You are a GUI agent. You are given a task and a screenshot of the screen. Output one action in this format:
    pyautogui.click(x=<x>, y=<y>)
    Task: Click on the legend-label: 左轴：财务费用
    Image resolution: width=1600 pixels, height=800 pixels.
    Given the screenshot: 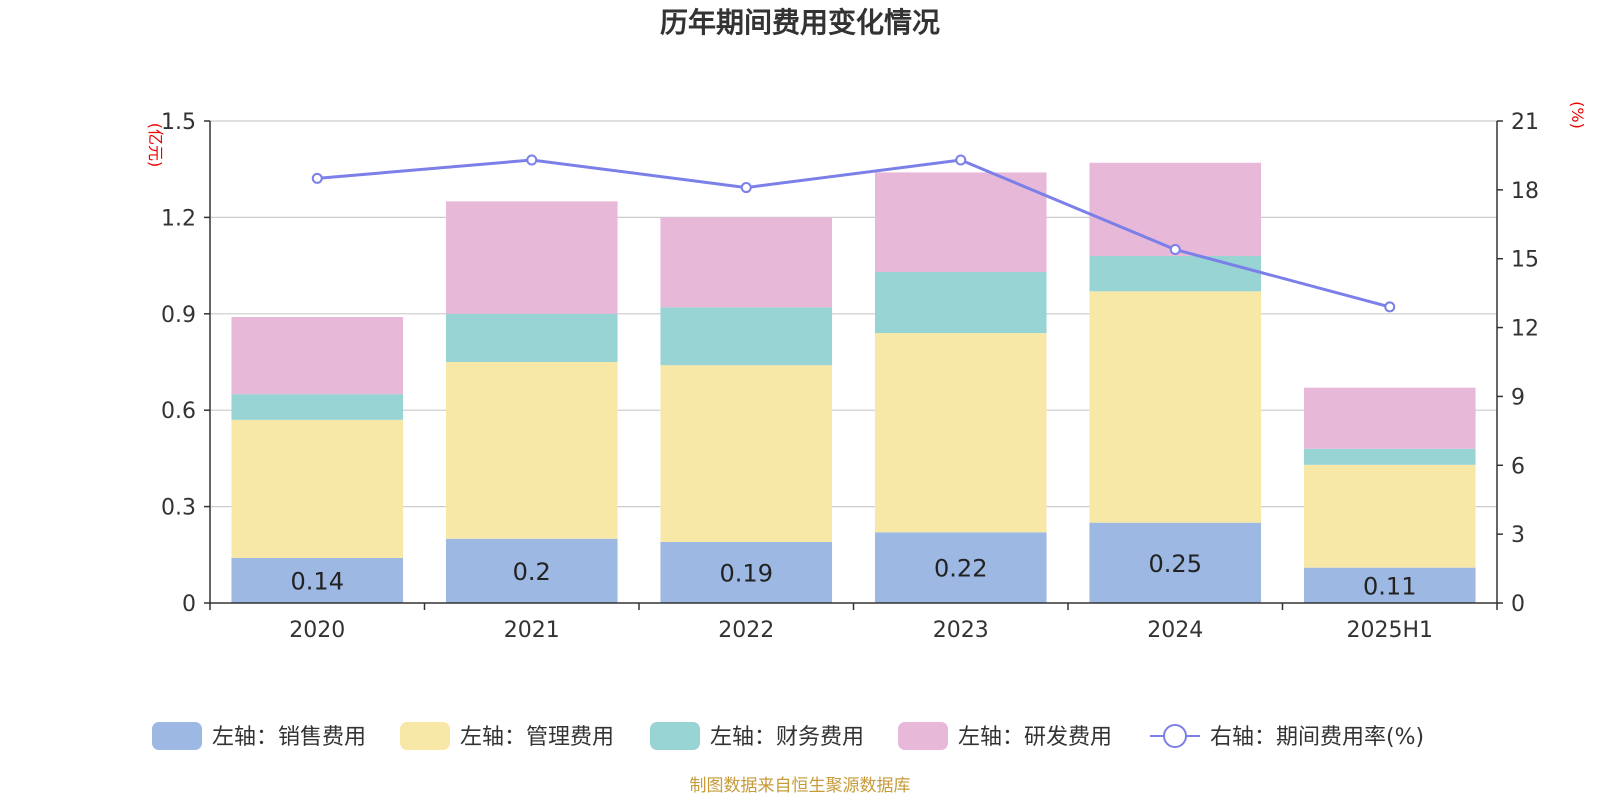 What is the action you would take?
    pyautogui.click(x=787, y=737)
    